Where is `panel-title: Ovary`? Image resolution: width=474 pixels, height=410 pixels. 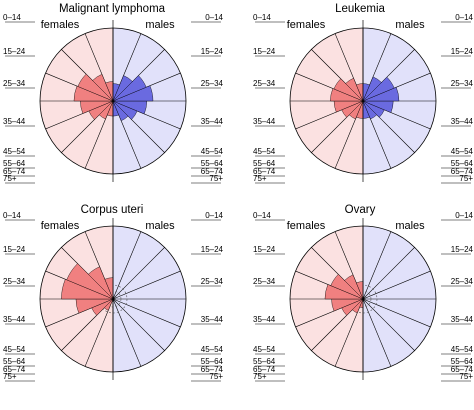 panel-title: Ovary is located at coordinates (360, 210).